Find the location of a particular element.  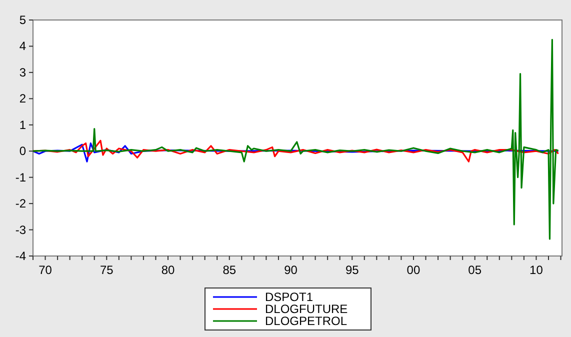

y-tick-label: 0 is located at coordinates (22, 151).